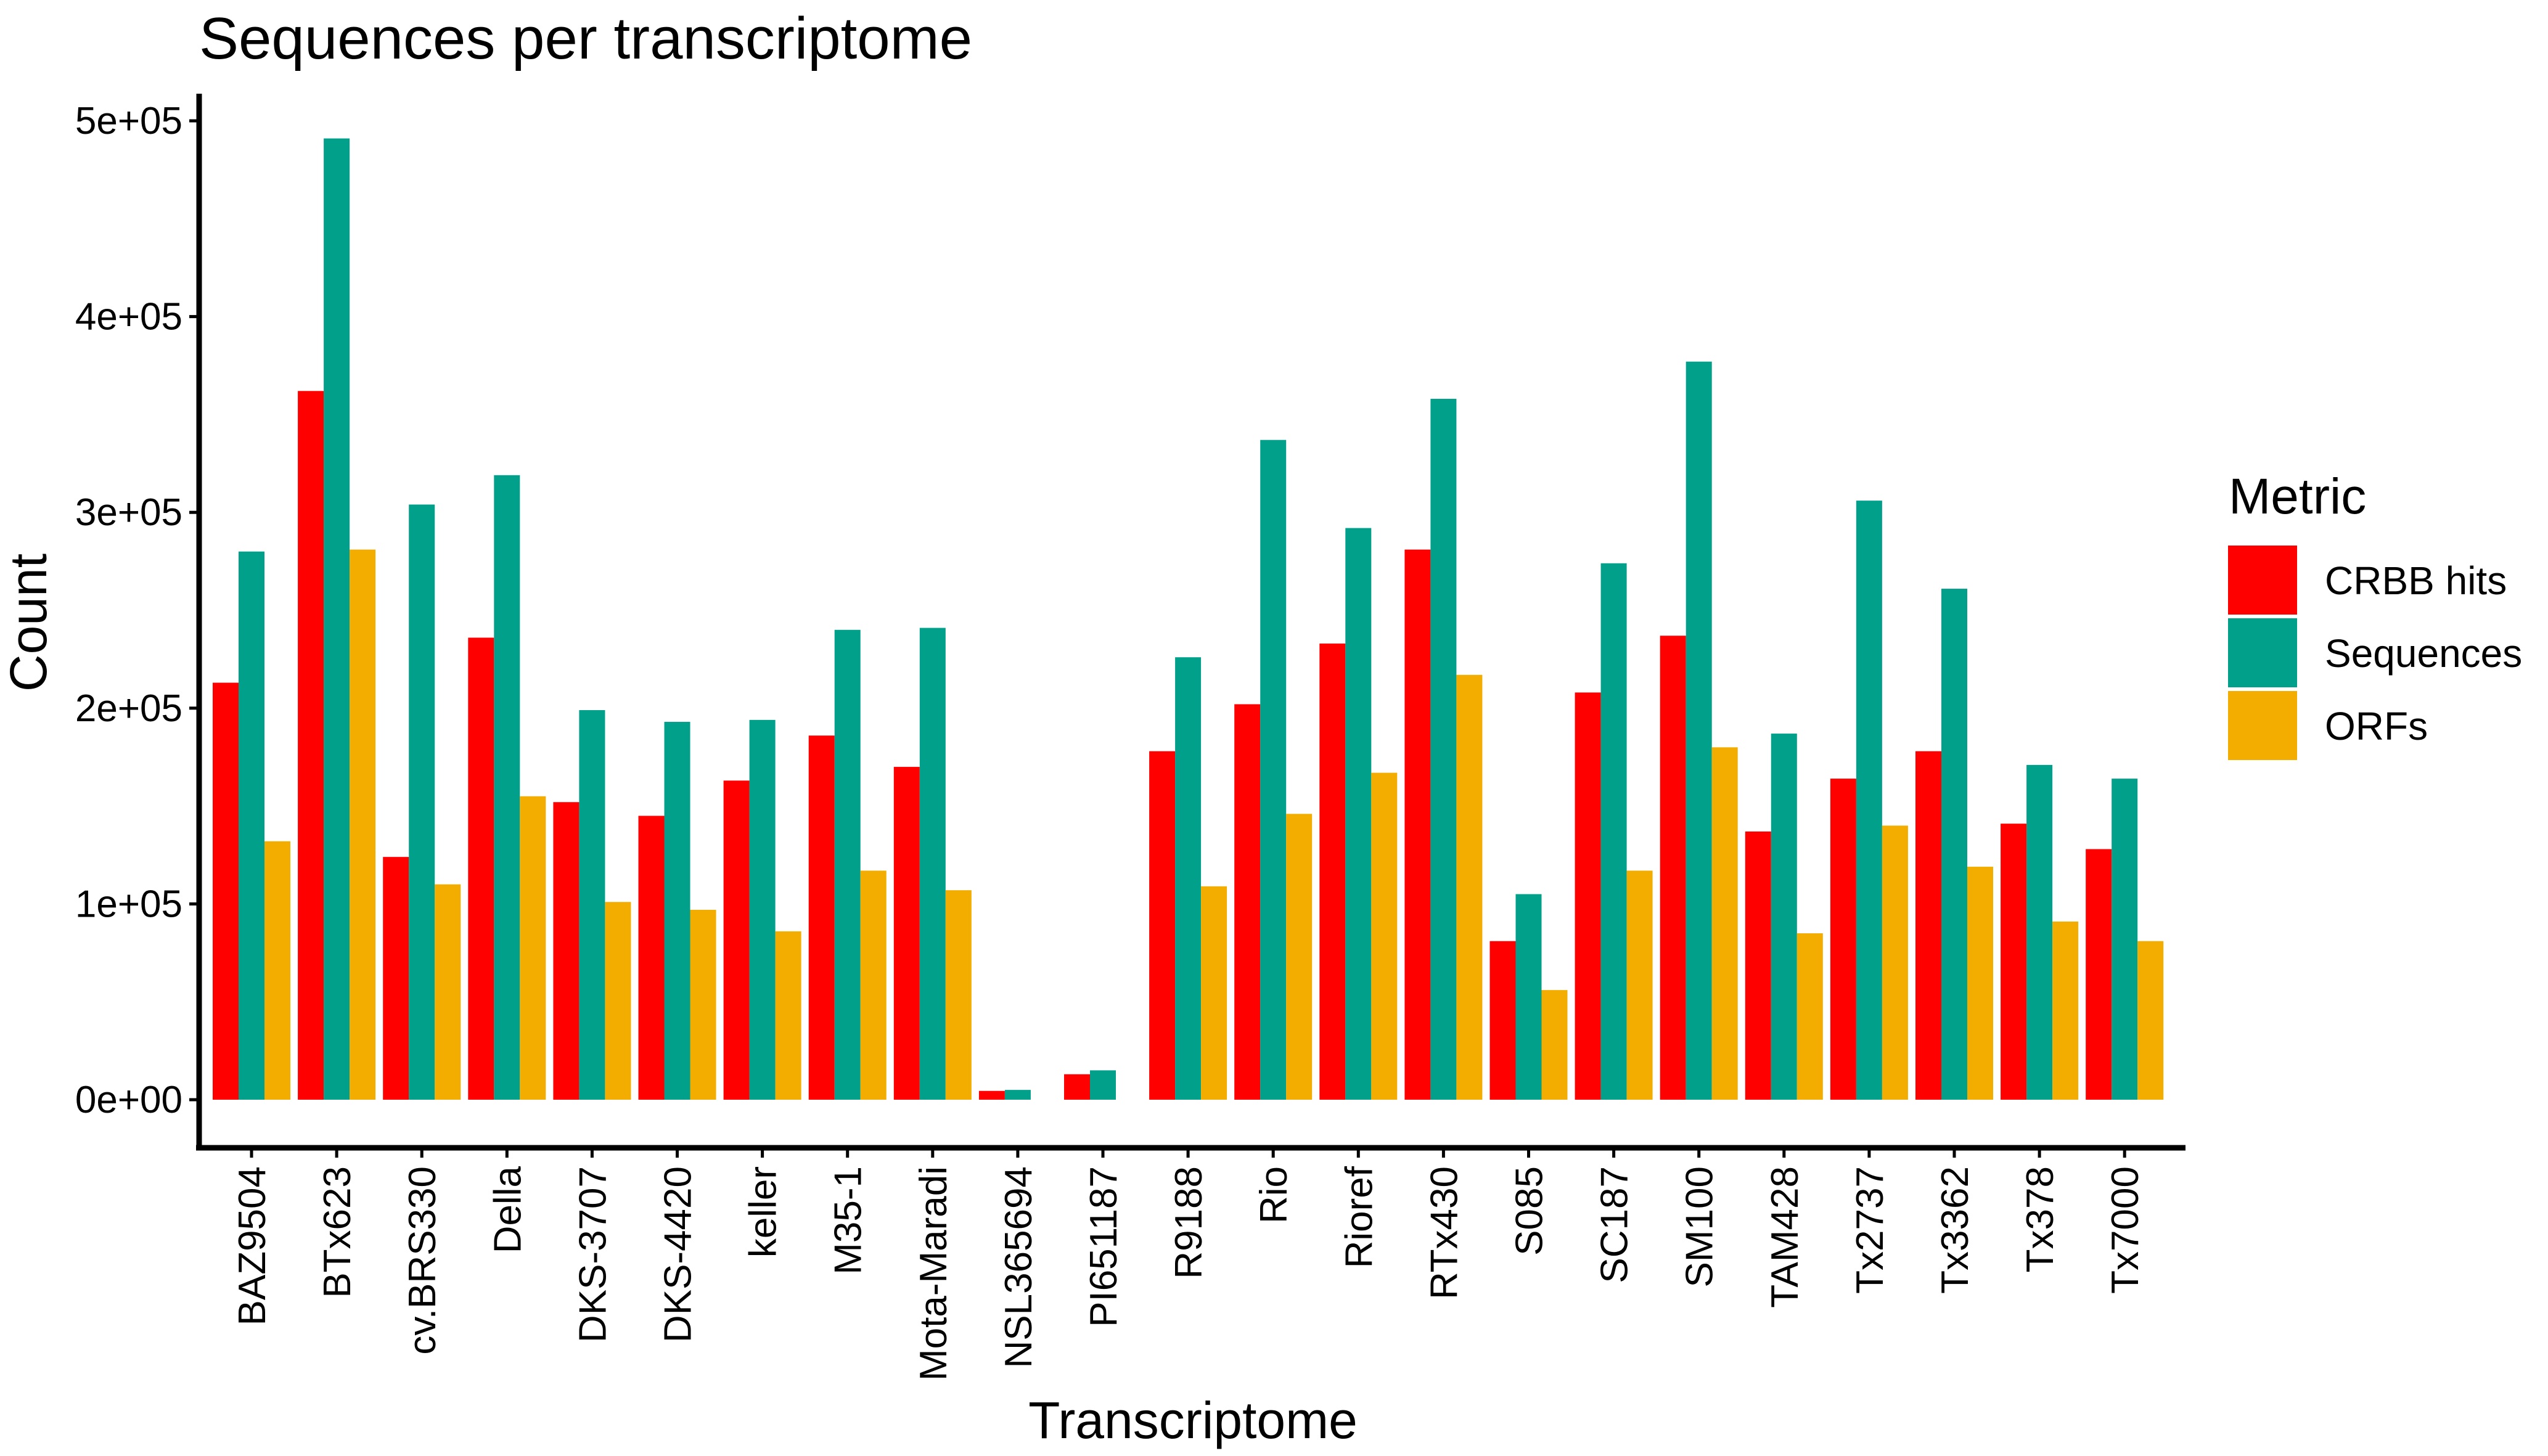 The image size is (2548, 1456). Describe the element at coordinates (958, 995) in the screenshot. I see `bar-orfs-mota-maradi` at that location.